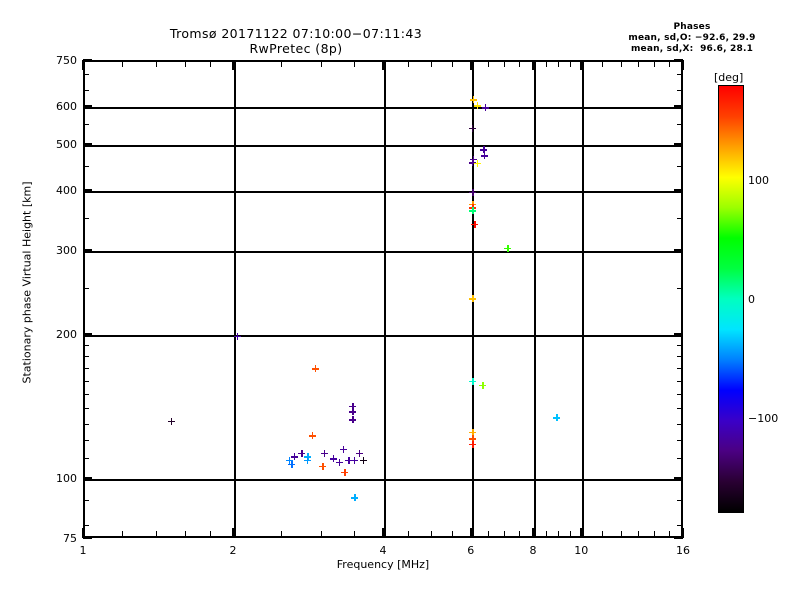 Image resolution: width=800 pixels, height=600 pixels. What do you see at coordinates (233, 550) in the screenshot?
I see `x-axis-tick-label: 2` at bounding box center [233, 550].